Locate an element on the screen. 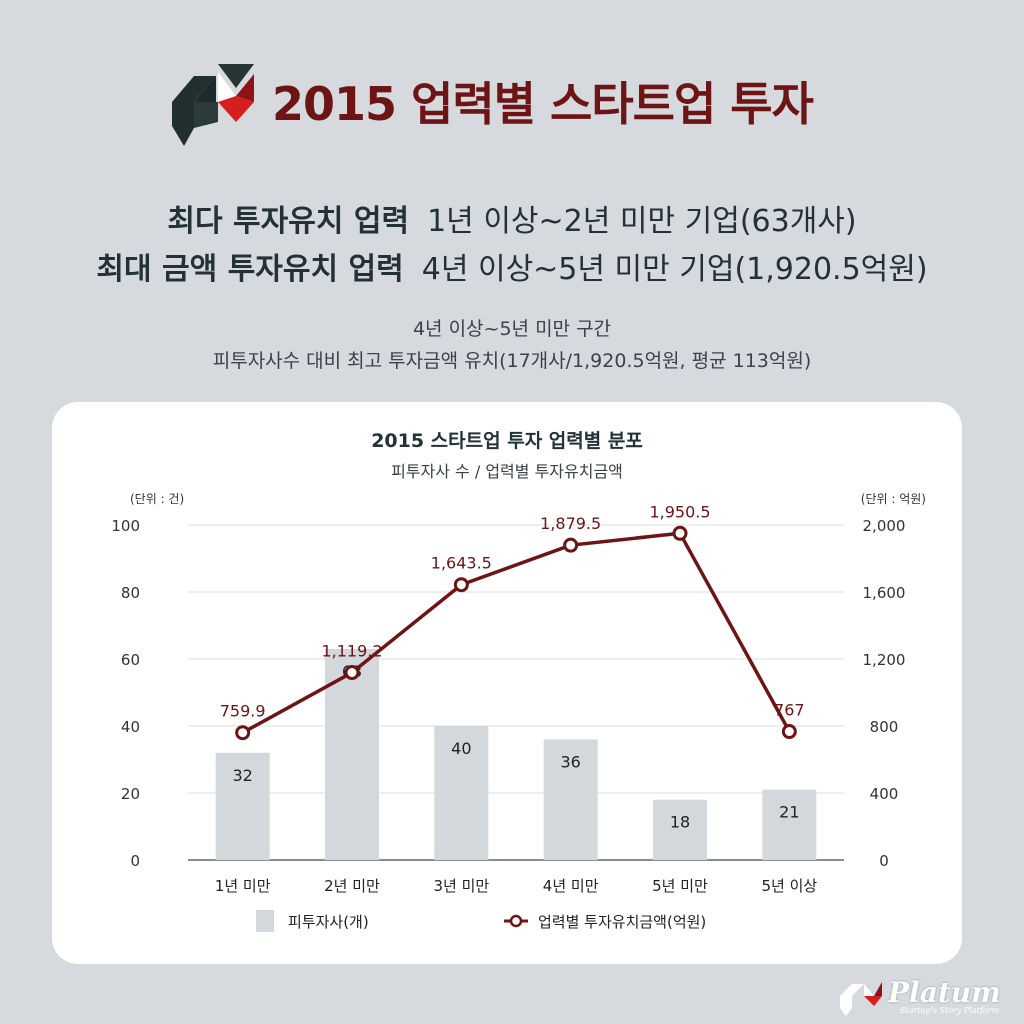  line-value-label: 1,879.5 is located at coordinates (570, 523).